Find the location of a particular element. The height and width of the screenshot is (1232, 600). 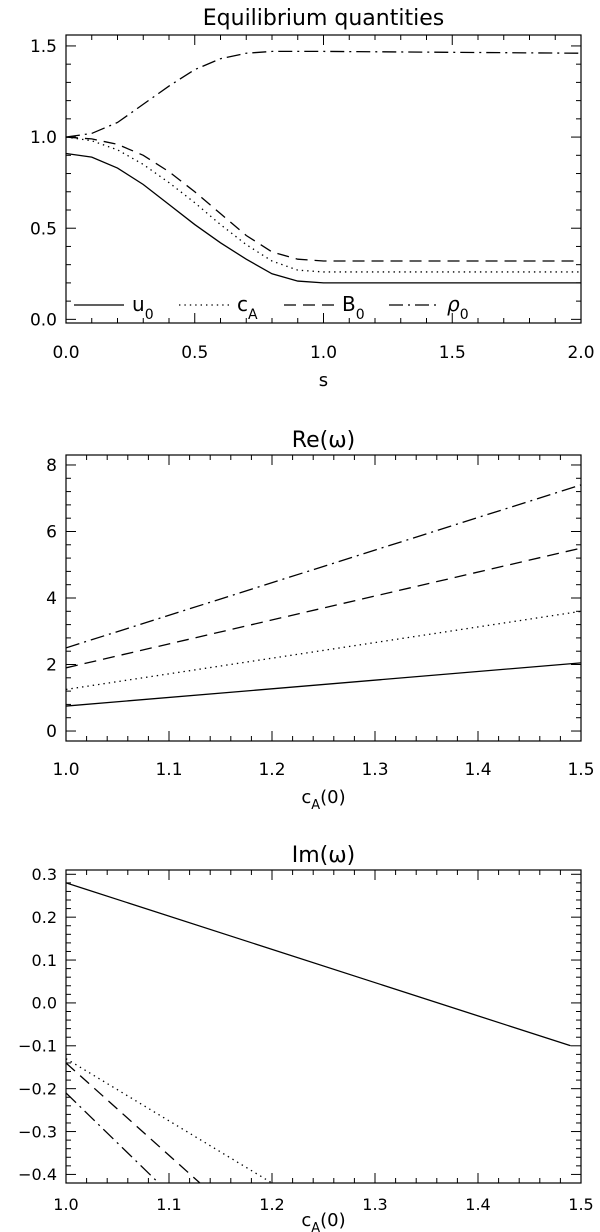

legend-label: u0 is located at coordinates (143, 307).